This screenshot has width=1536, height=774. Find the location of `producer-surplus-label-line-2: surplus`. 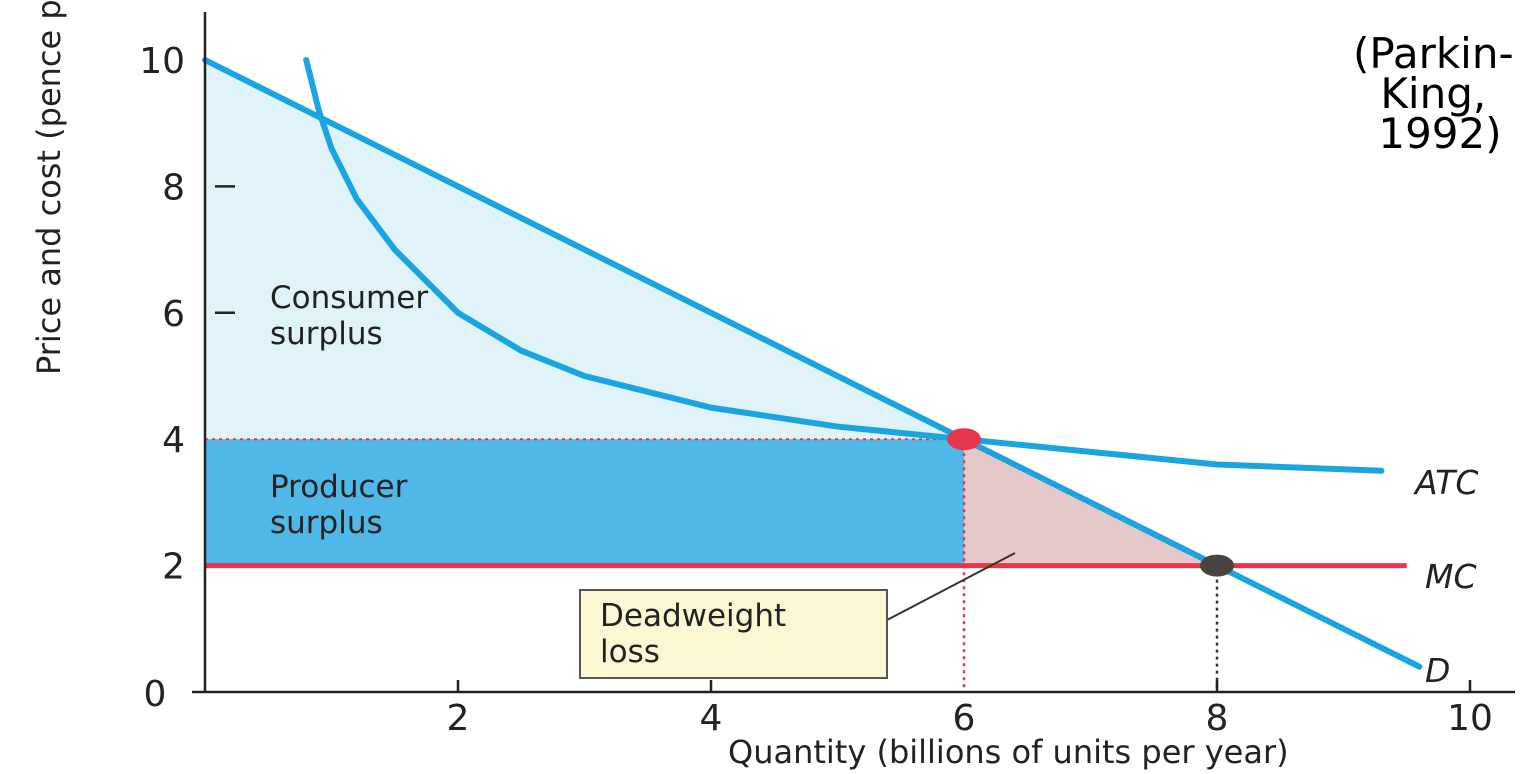

producer-surplus-label-line-2: surplus is located at coordinates (326, 523).